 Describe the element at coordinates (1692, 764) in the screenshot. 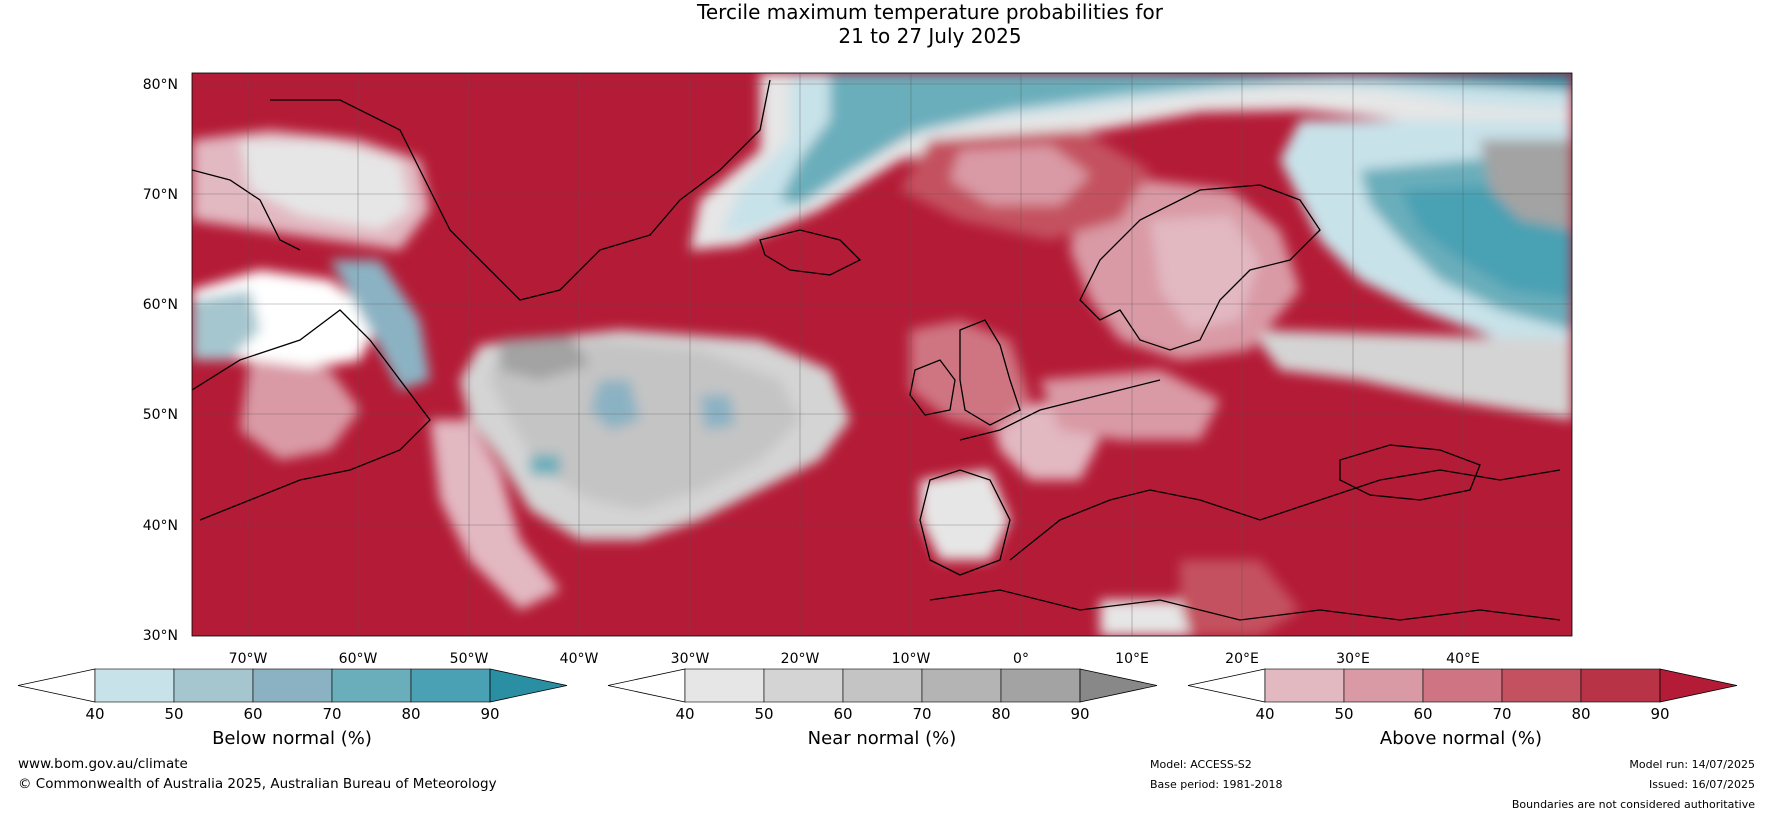

I see `model-run-text: Model run: 14/07/2025` at that location.